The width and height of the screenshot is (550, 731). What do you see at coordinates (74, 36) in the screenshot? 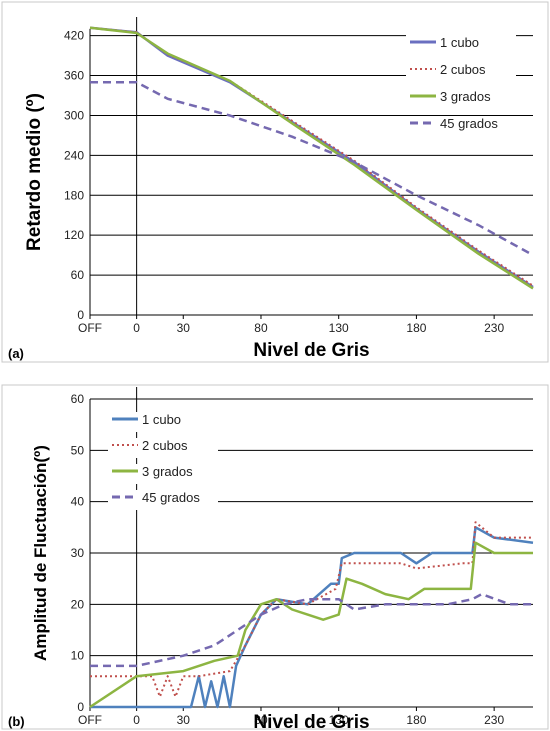
I see `y-tick-label: 420` at bounding box center [74, 36].